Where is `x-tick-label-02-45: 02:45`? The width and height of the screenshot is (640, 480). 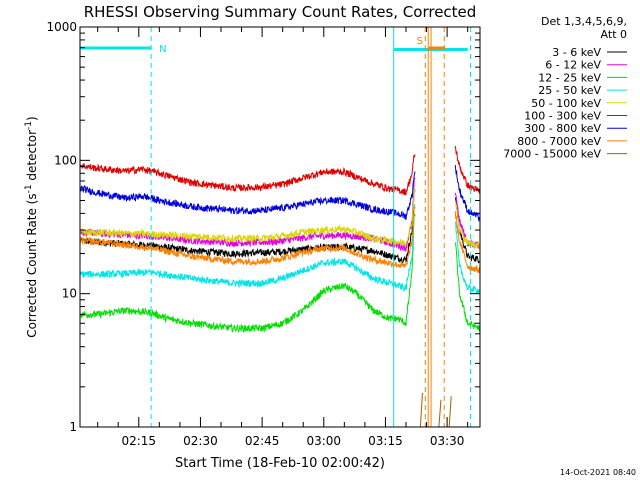
x-tick-label-02-45: 02:45 is located at coordinates (262, 441).